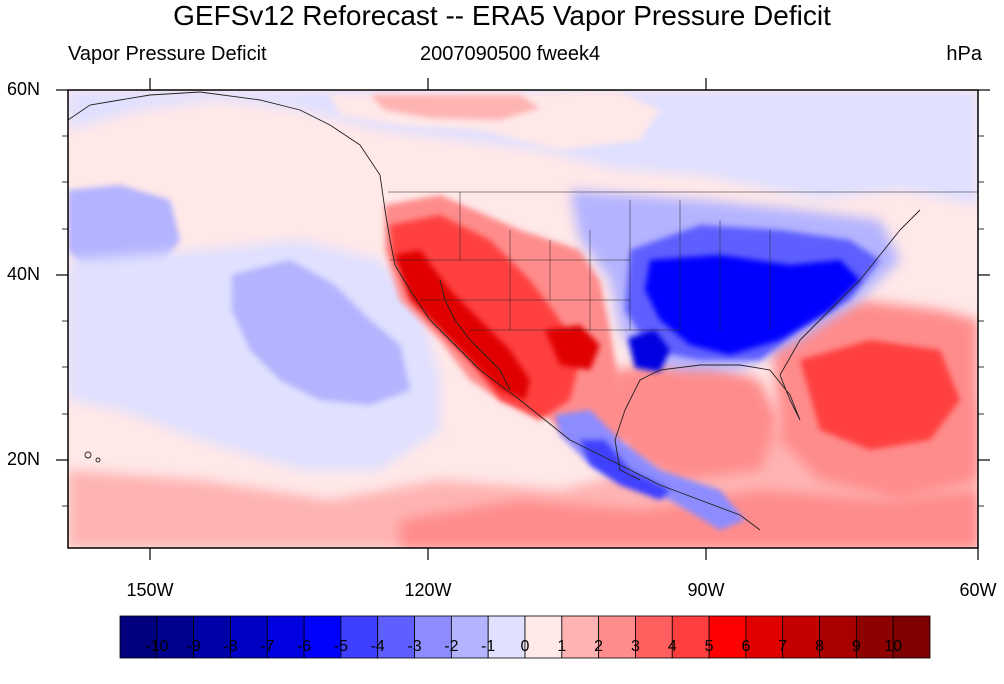  I want to click on colorbar-tick-label: -2, so click(451, 646).